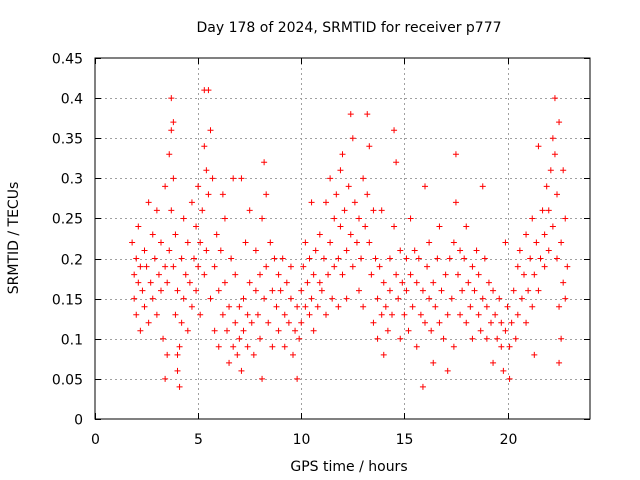 The image size is (640, 480). What do you see at coordinates (72, 100) in the screenshot?
I see `y-tick-label: 0.4` at bounding box center [72, 100].